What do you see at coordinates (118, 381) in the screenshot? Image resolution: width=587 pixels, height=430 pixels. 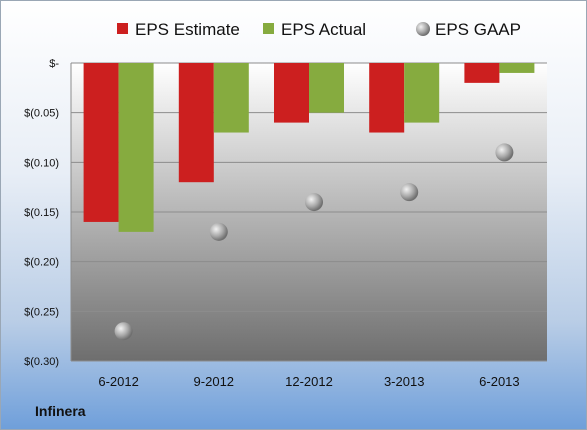 I see `x-tick-label: 6-2012` at bounding box center [118, 381].